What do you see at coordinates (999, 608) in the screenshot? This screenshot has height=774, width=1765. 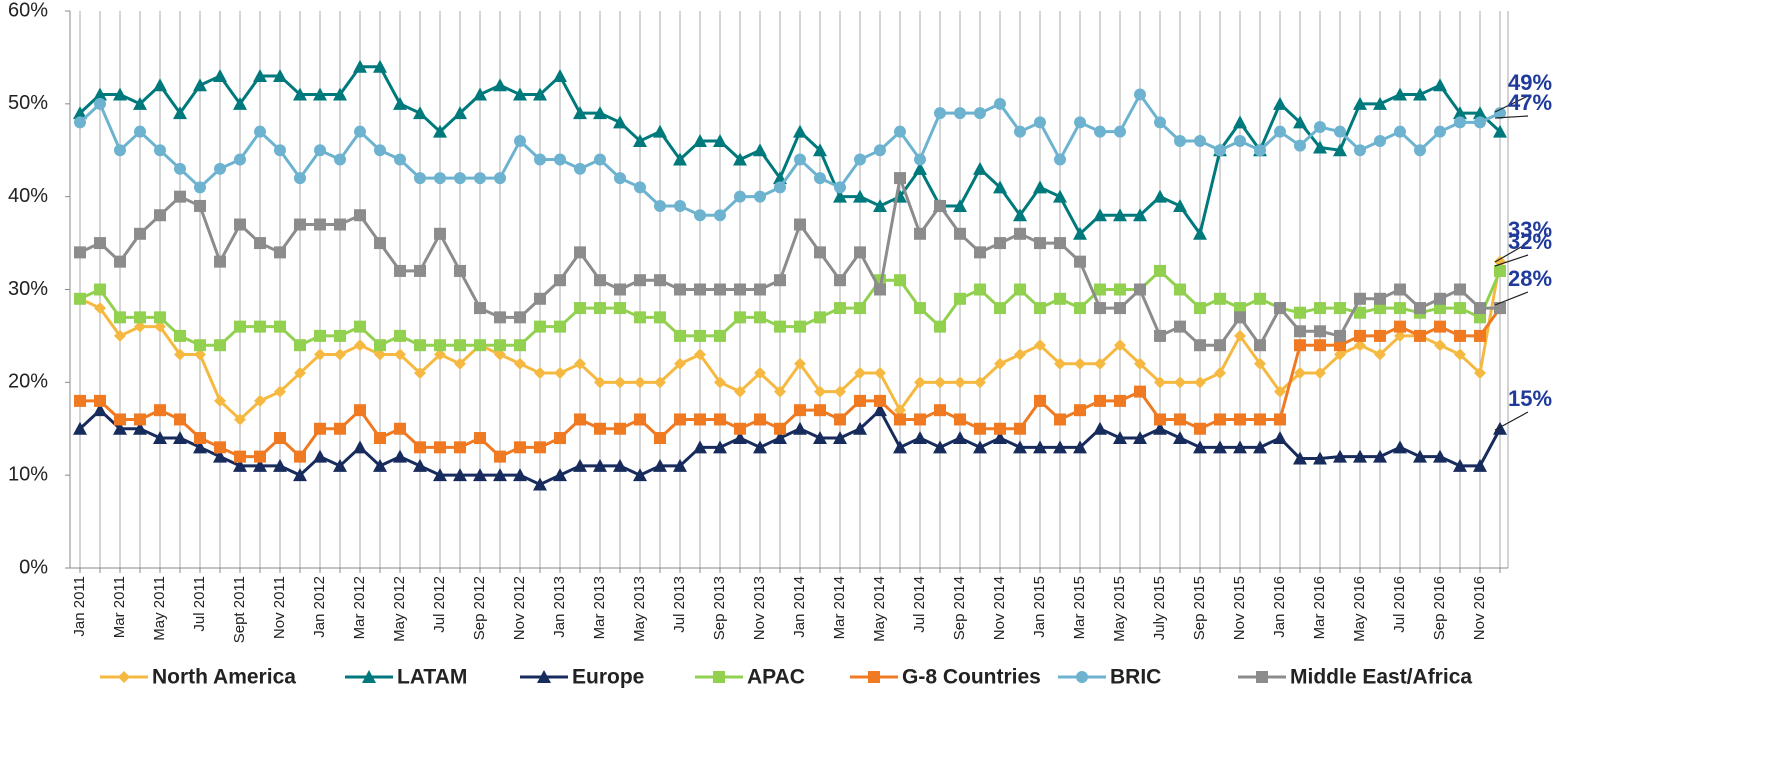 I see `x-tick-label: Nov 2014` at bounding box center [999, 608].